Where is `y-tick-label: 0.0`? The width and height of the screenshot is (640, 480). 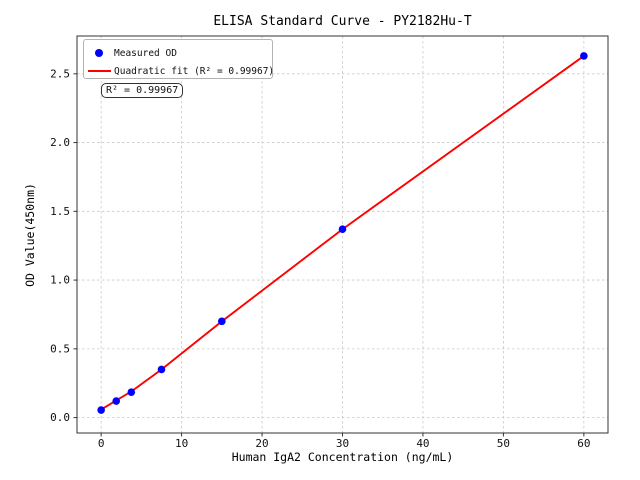 y-tick-label: 0.0 is located at coordinates (60, 417).